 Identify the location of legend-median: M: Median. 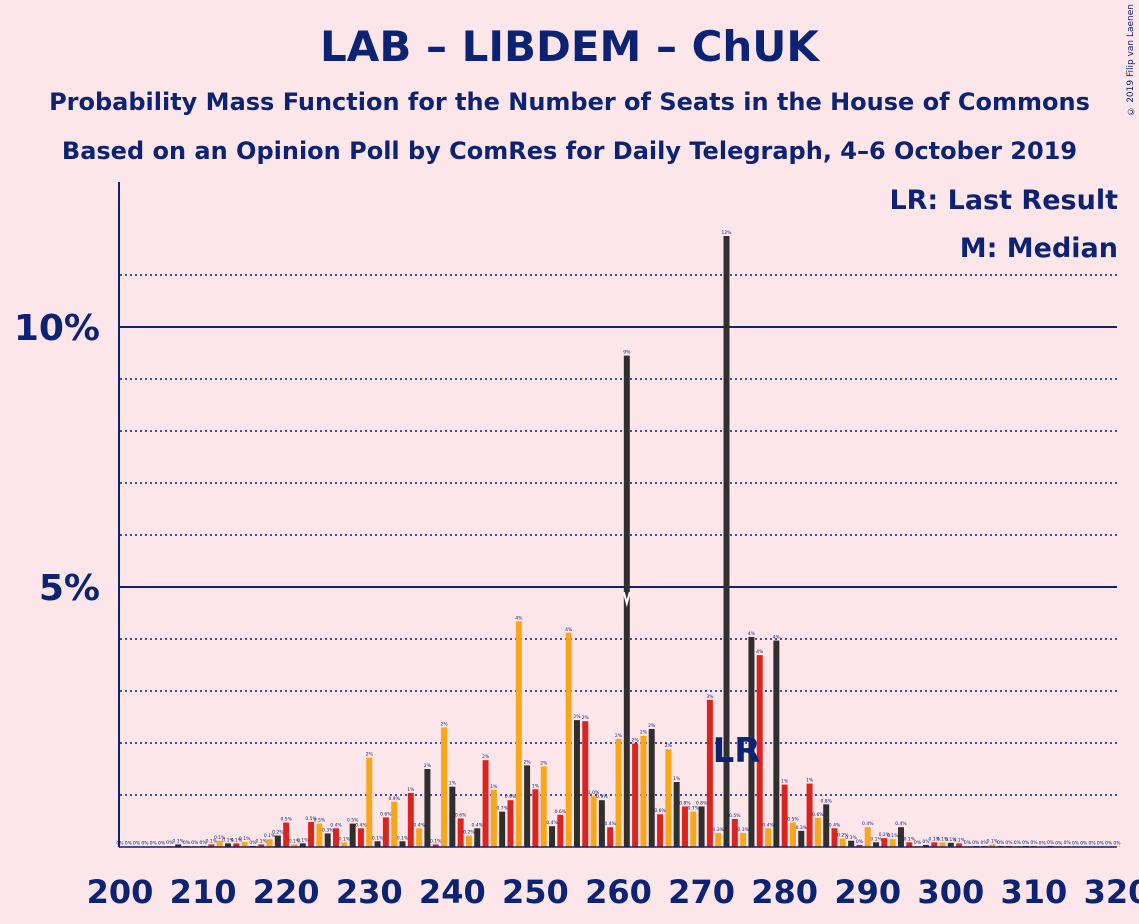
(1039, 248).